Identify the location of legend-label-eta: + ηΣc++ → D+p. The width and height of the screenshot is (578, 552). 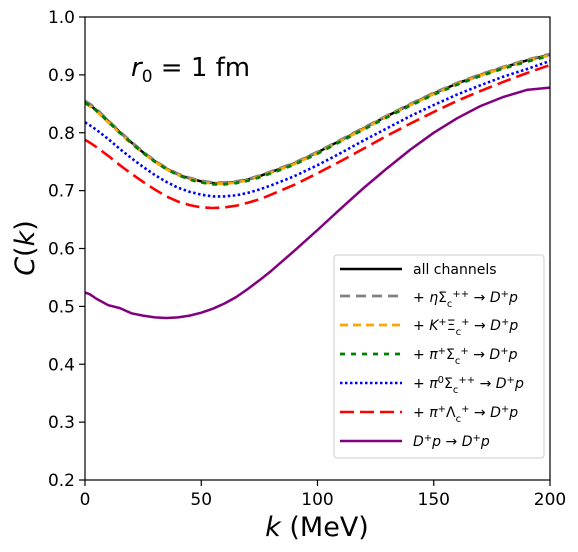
(465, 299).